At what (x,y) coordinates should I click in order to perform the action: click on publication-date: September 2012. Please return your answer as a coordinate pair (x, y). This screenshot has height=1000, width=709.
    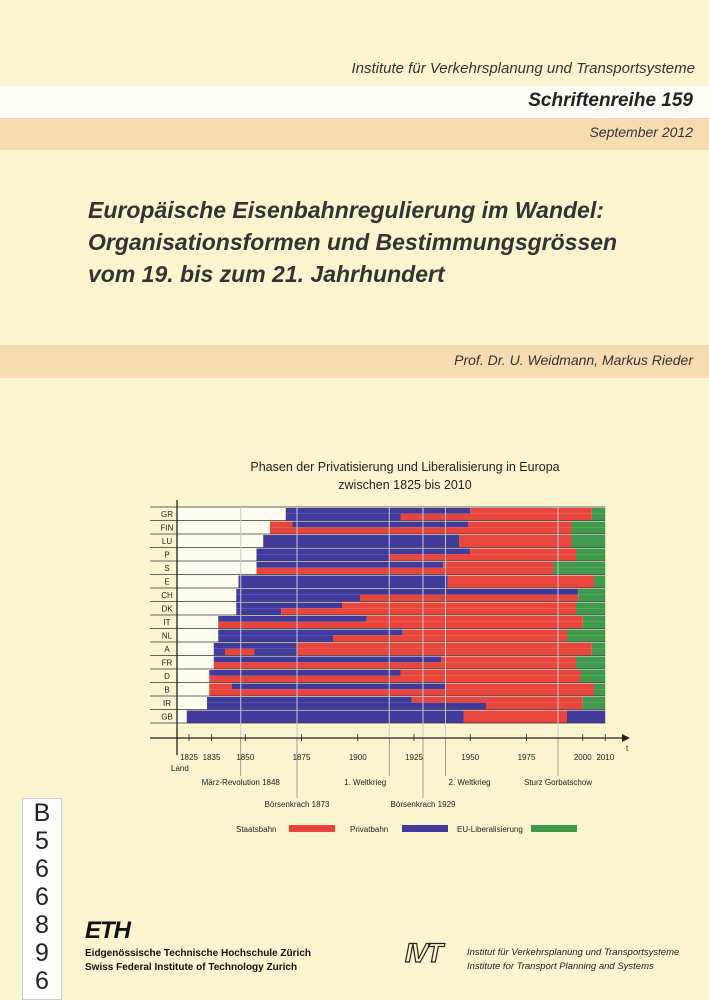
    Looking at the image, I should click on (641, 132).